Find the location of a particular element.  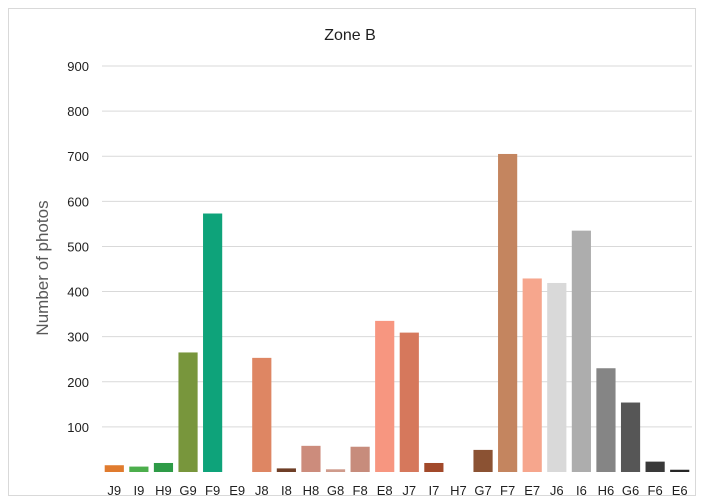

bar-J9 is located at coordinates (114, 468).